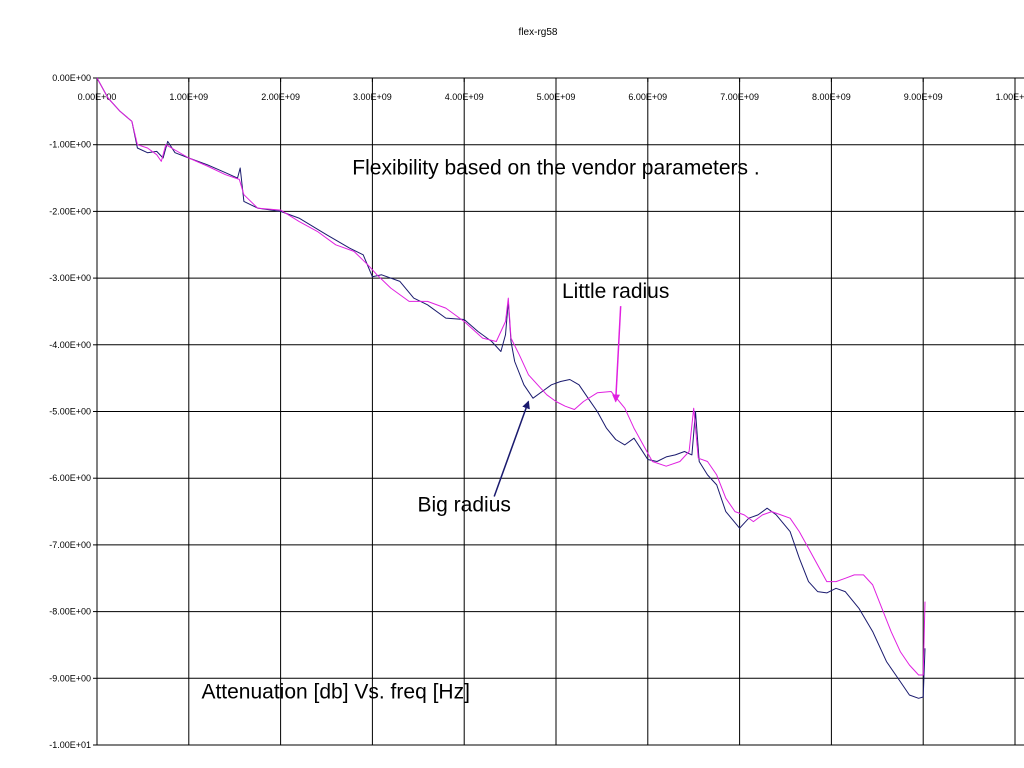 The width and height of the screenshot is (1024, 768). Describe the element at coordinates (556, 97) in the screenshot. I see `x-tick-label: 5.00E+09` at that location.